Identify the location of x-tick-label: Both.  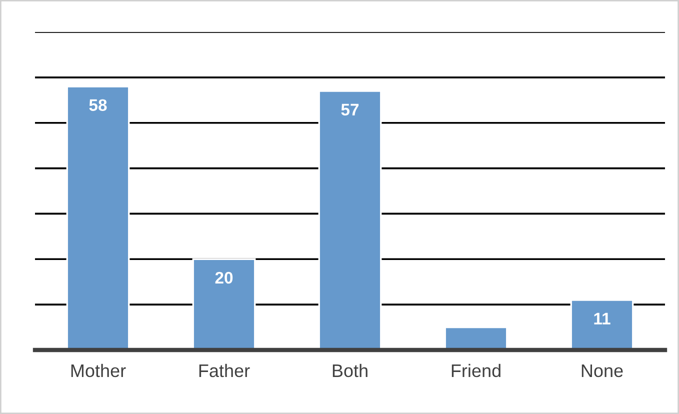
(350, 371).